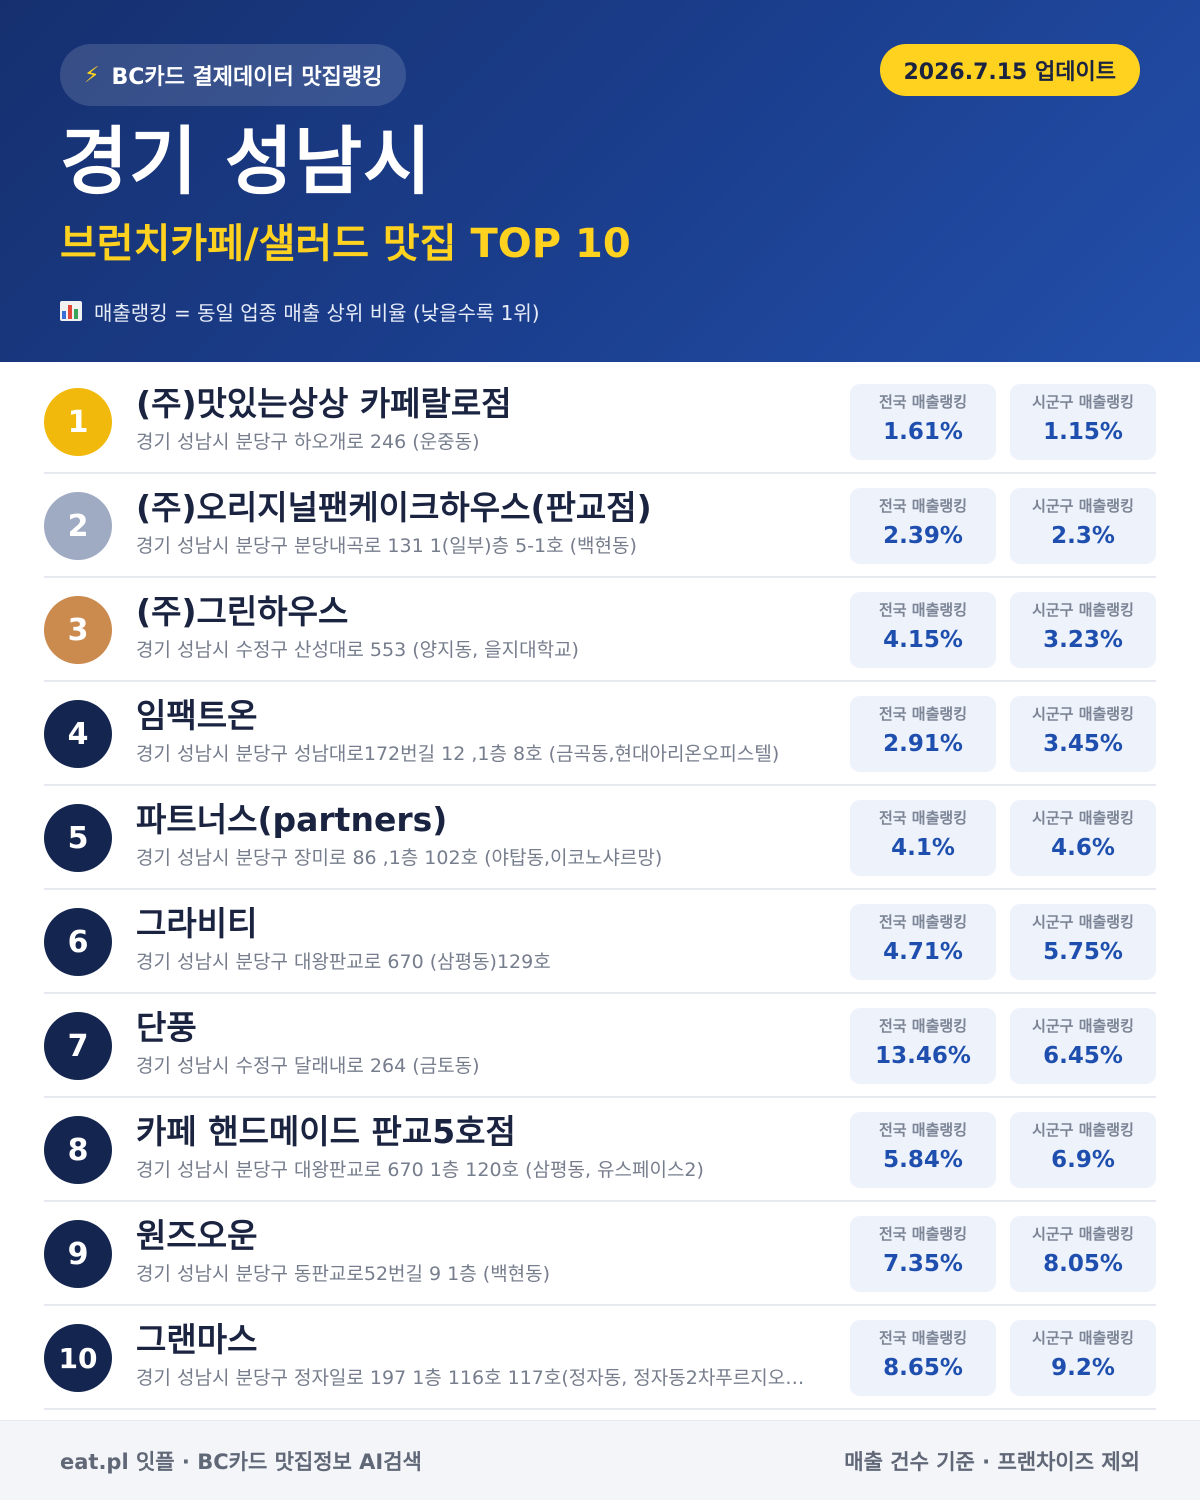  What do you see at coordinates (78, 1254) in the screenshot?
I see `rank-badge: 9` at bounding box center [78, 1254].